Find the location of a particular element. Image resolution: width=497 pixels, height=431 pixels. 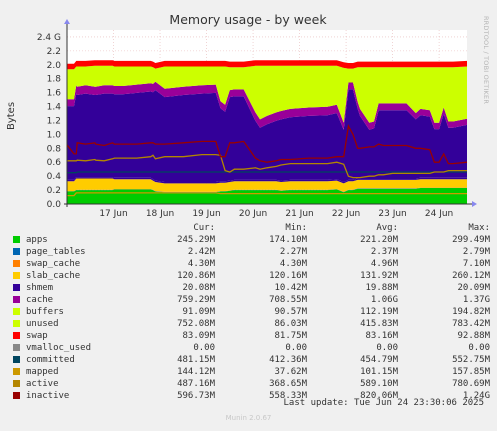

legend-cur-value: 2.42M is located at coordinates (201, 252).